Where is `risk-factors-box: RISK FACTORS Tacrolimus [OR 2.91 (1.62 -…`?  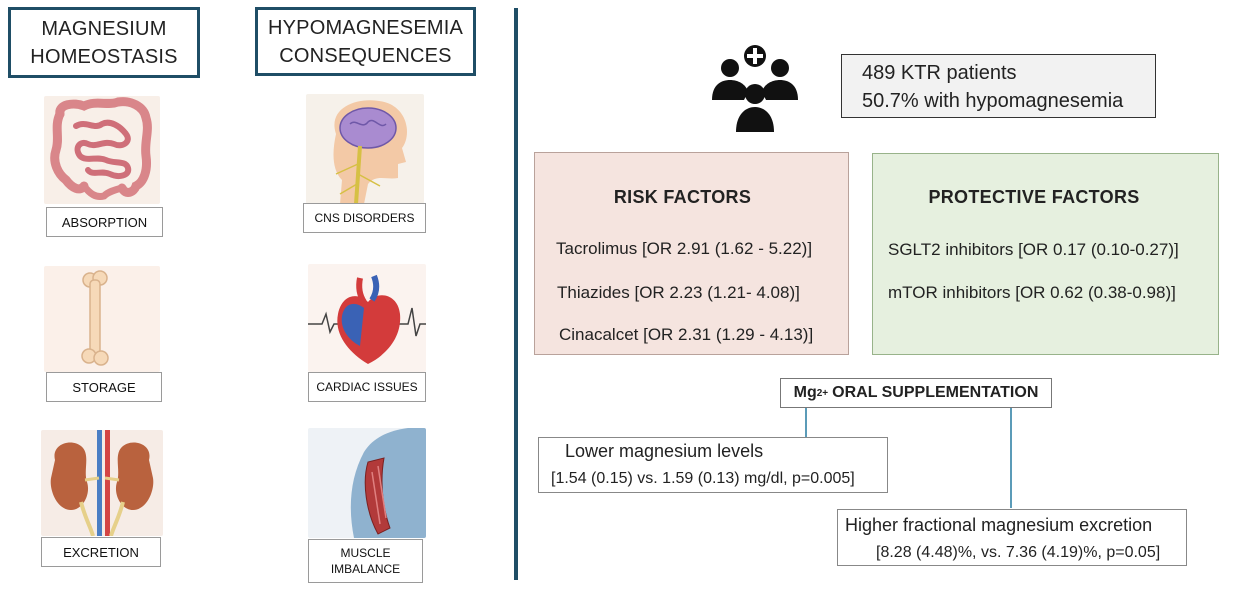 risk-factors-box: RISK FACTORS Tacrolimus [OR 2.91 (1.62 -… is located at coordinates (691, 253).